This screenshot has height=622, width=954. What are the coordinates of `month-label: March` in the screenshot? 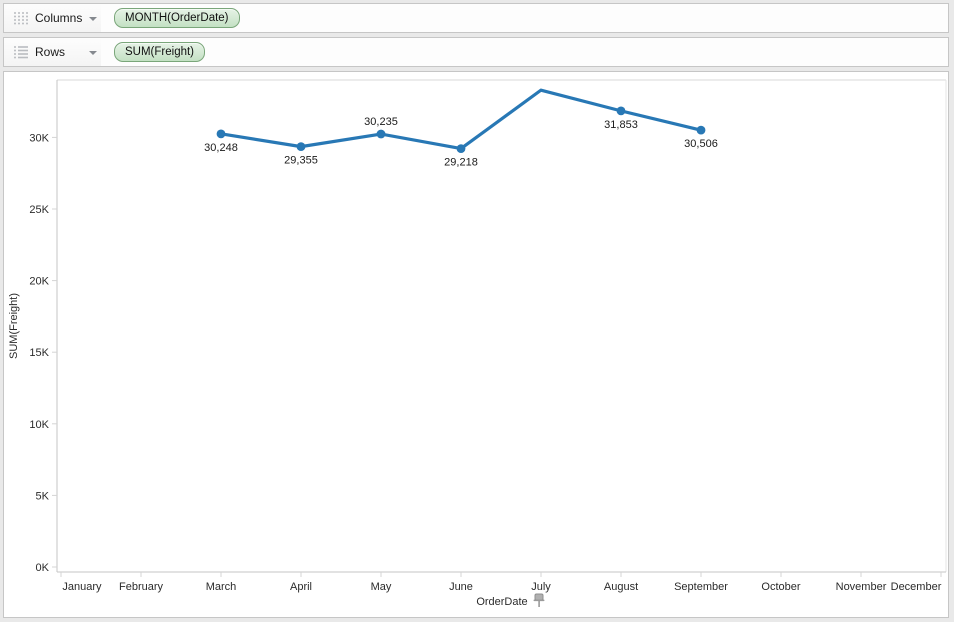 It's located at (221, 587).